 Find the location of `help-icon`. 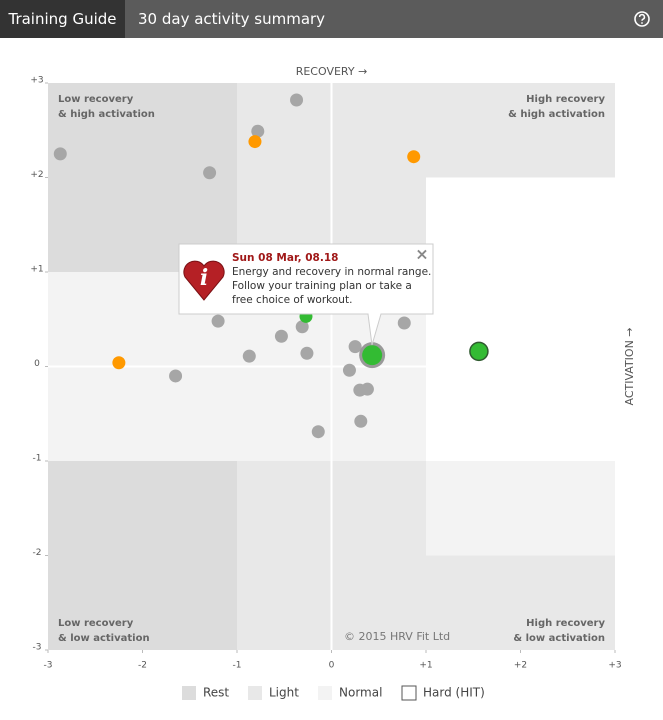

help-icon is located at coordinates (642, 19).